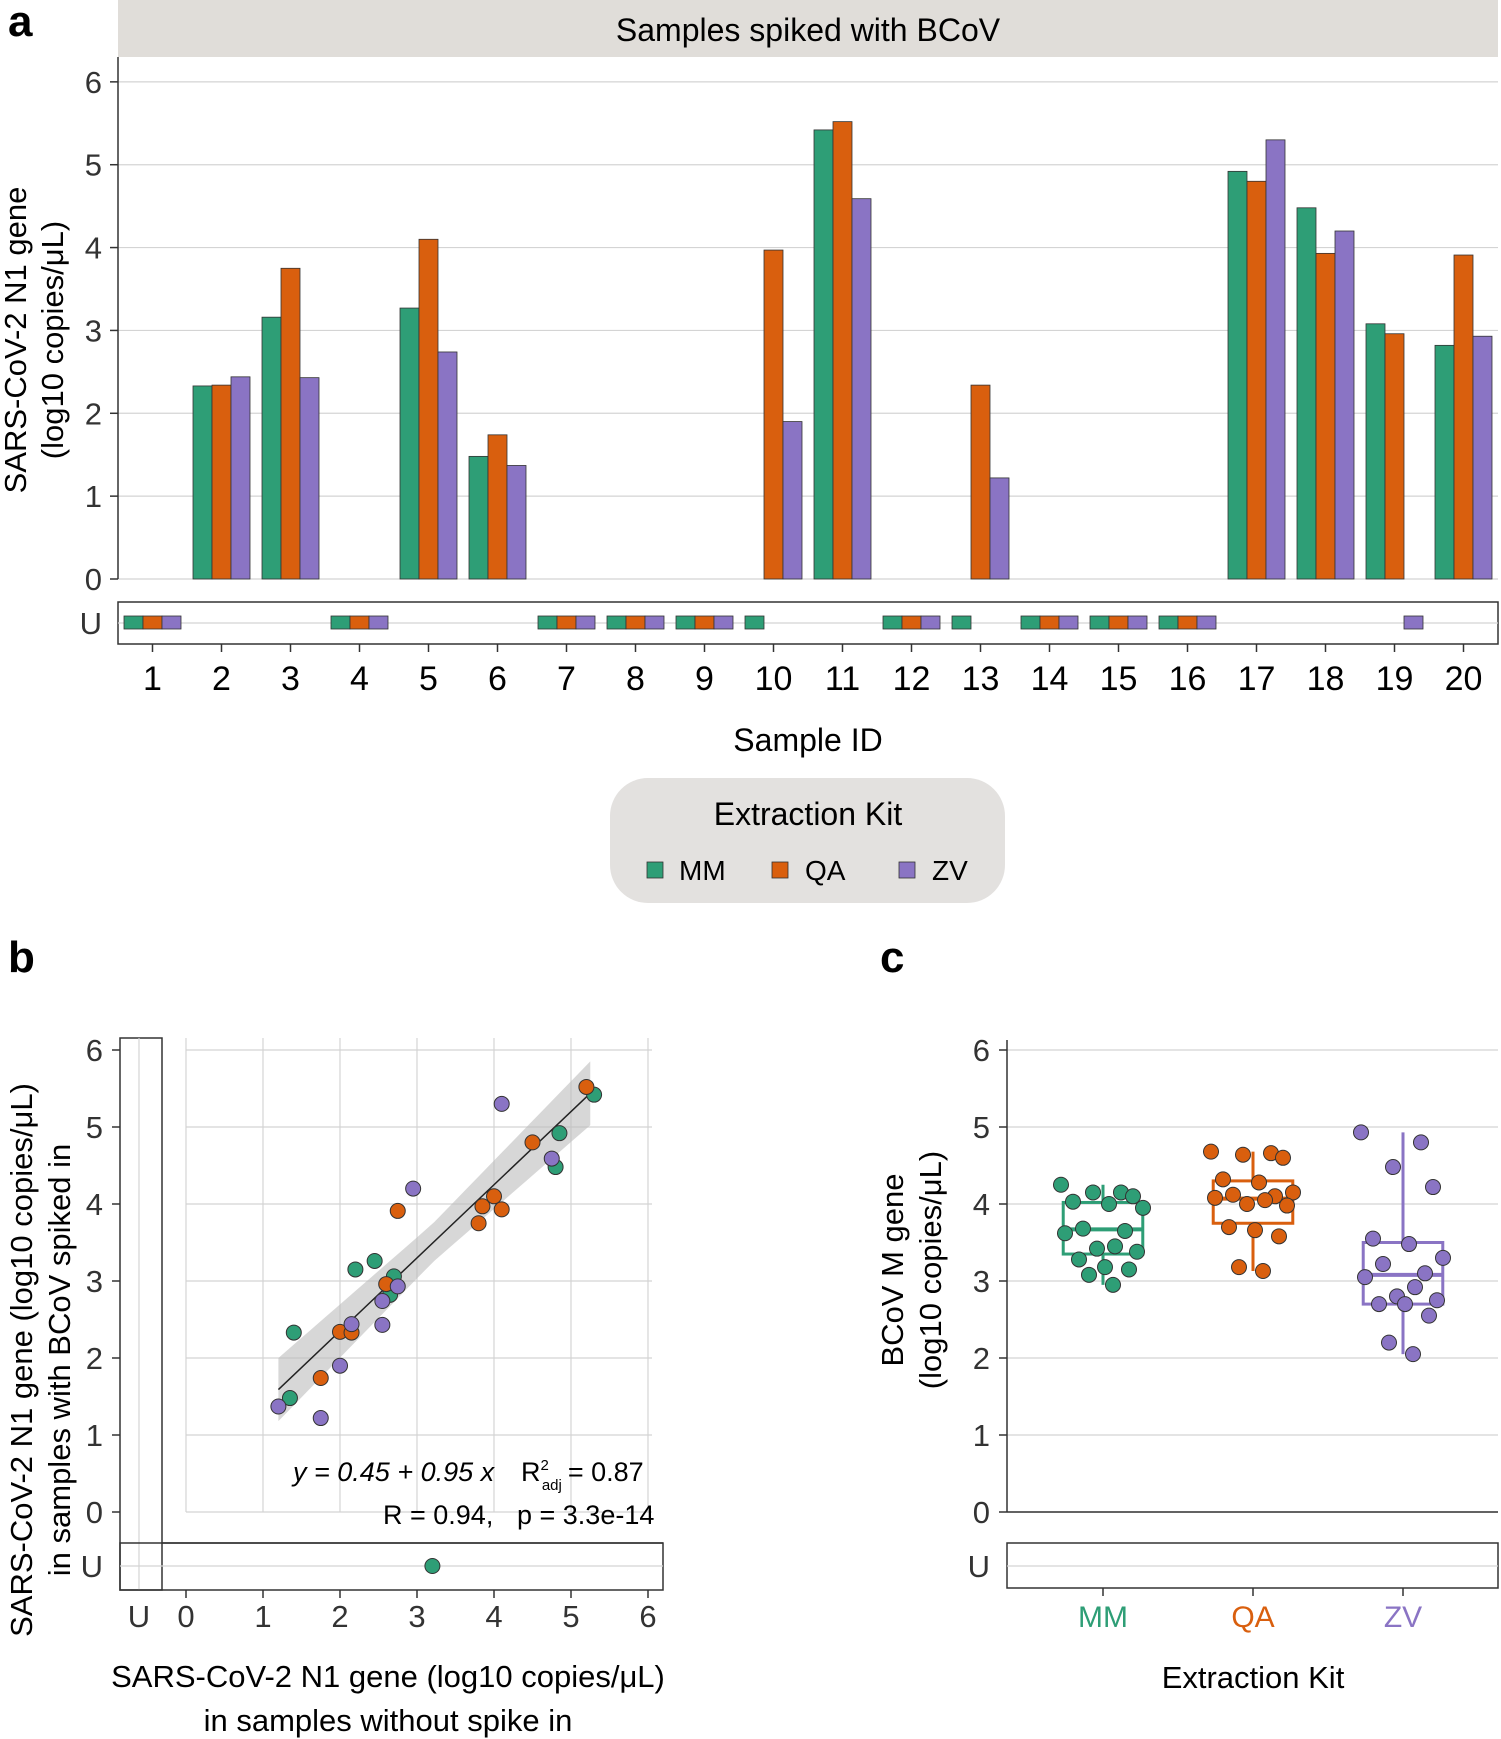 The width and height of the screenshot is (1501, 1739). I want to click on panel-a-x-ticks: 1 2 3 4 5 6 7 8 9 10 11 12 13 14 15 16 17 18 19 20, so click(812, 671).